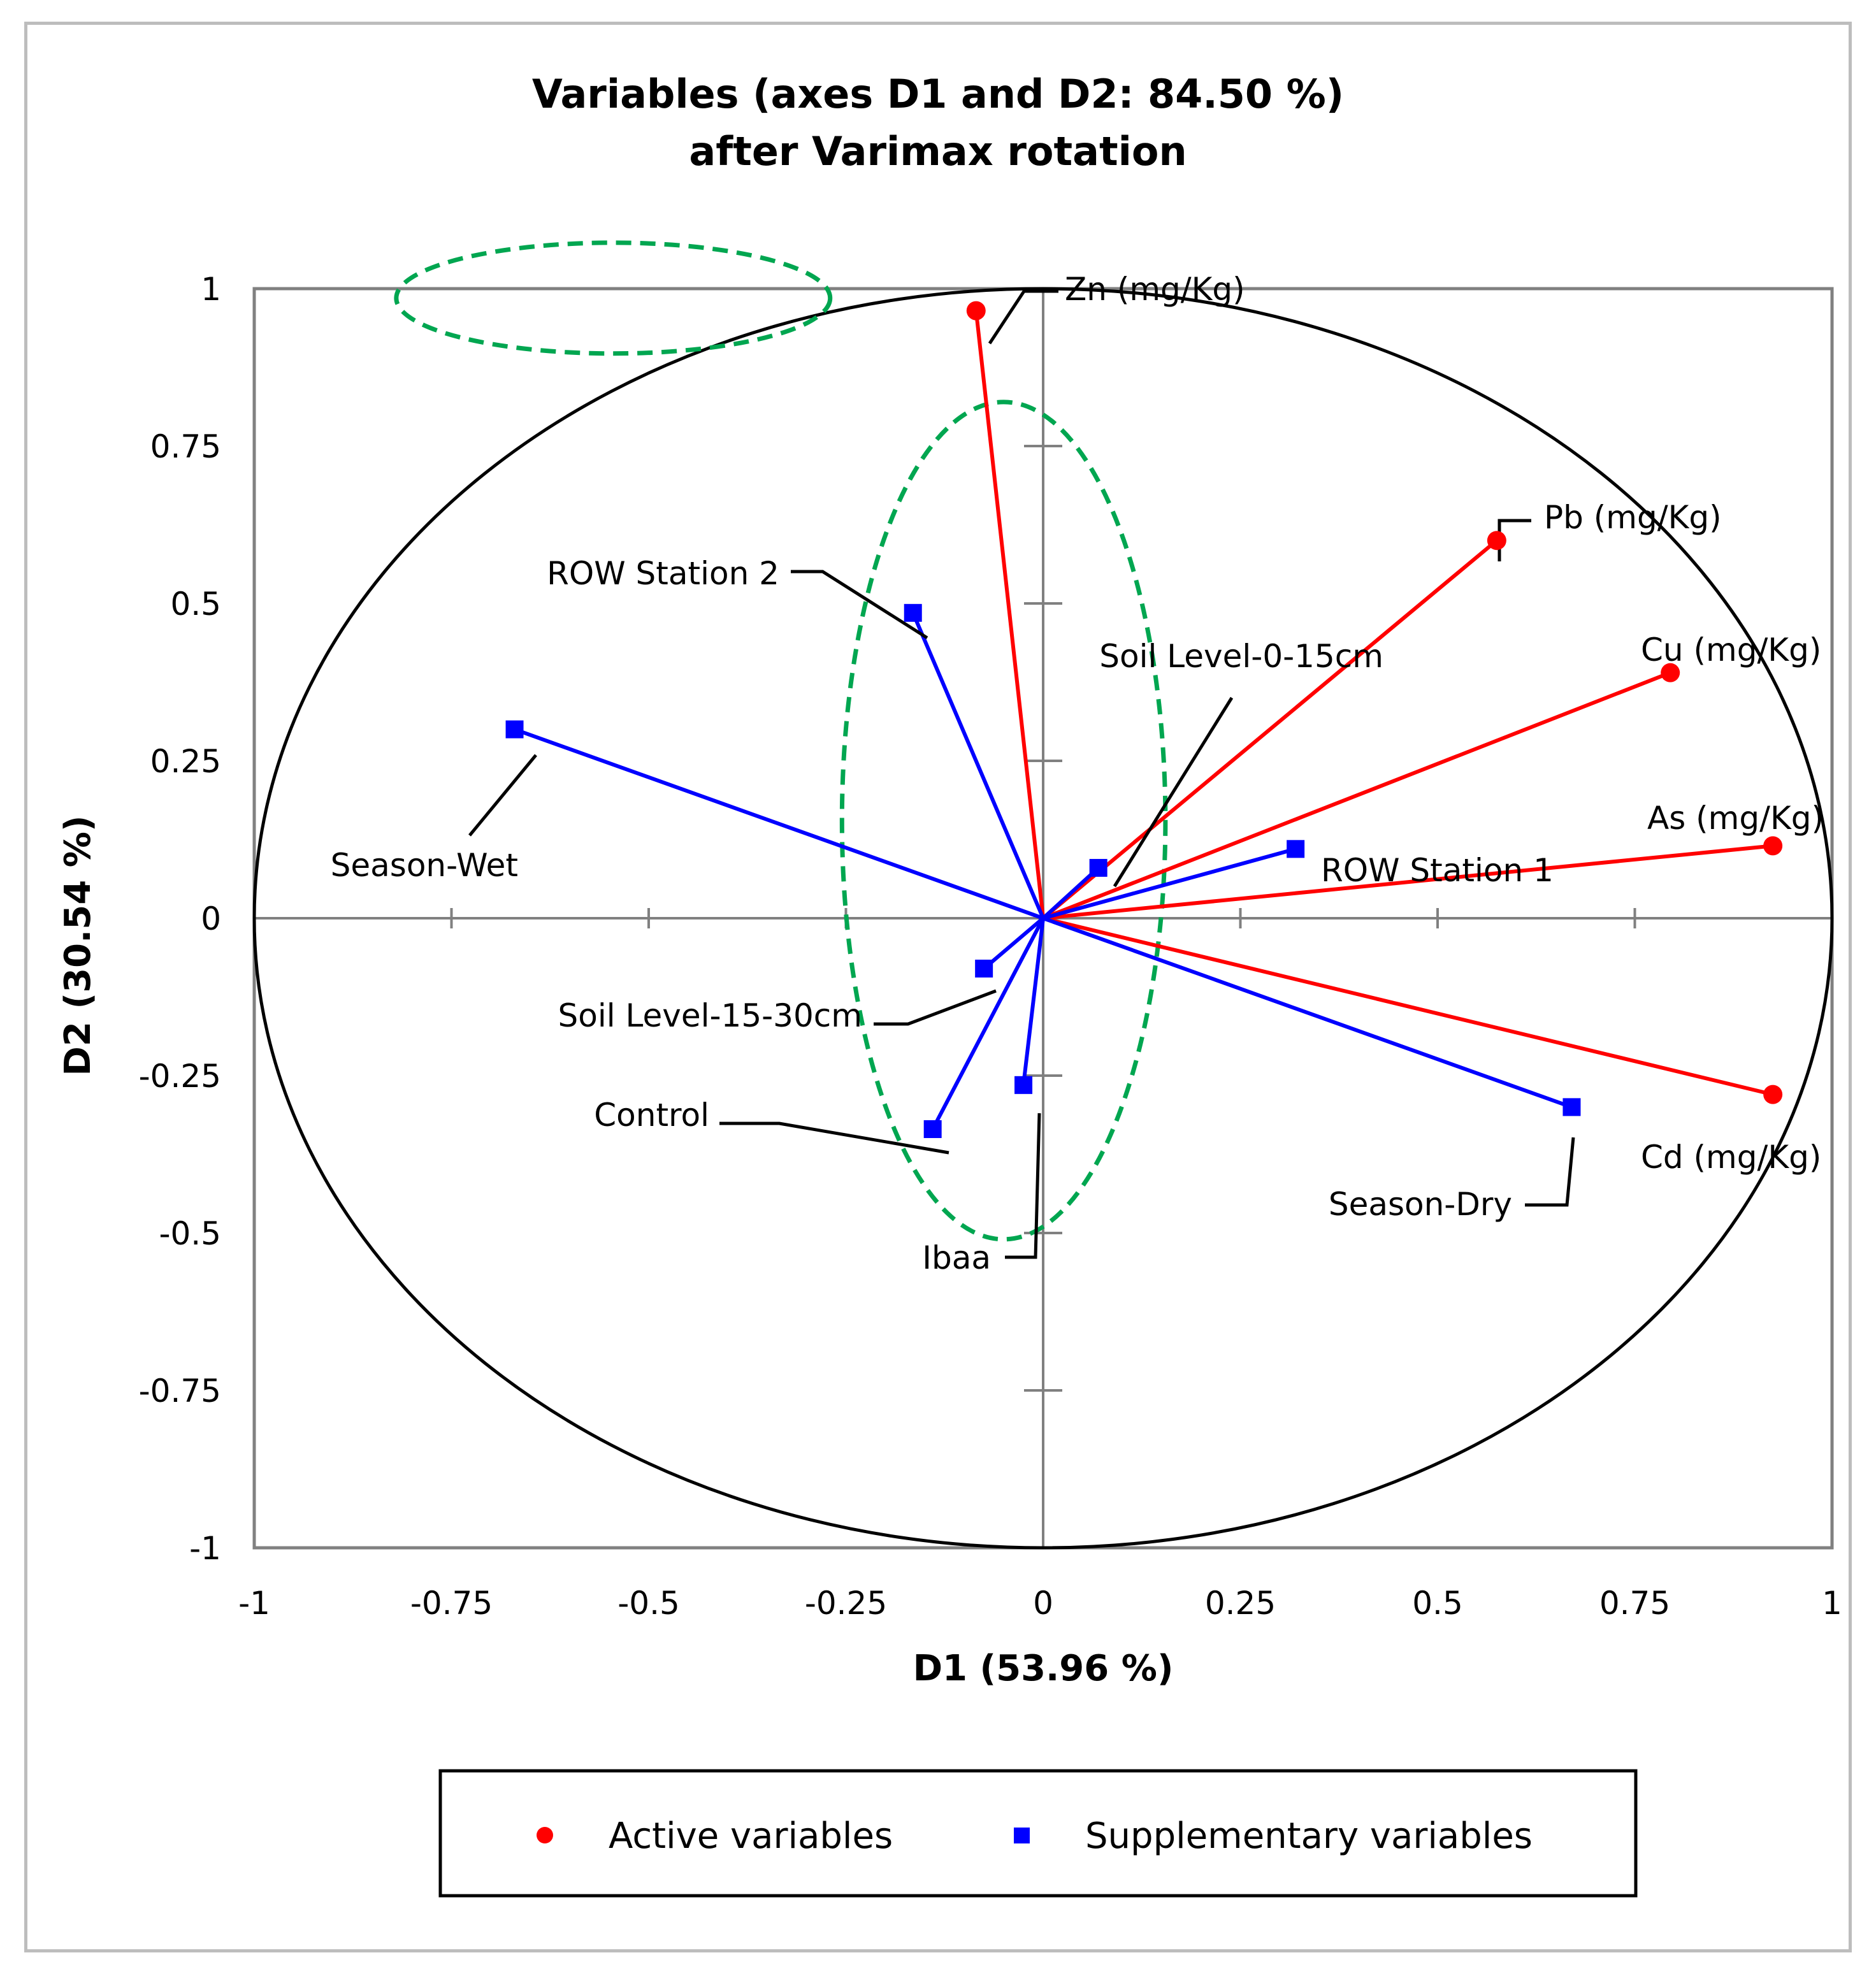  What do you see at coordinates (1033, 1002) in the screenshot?
I see `vector-ibaa` at bounding box center [1033, 1002].